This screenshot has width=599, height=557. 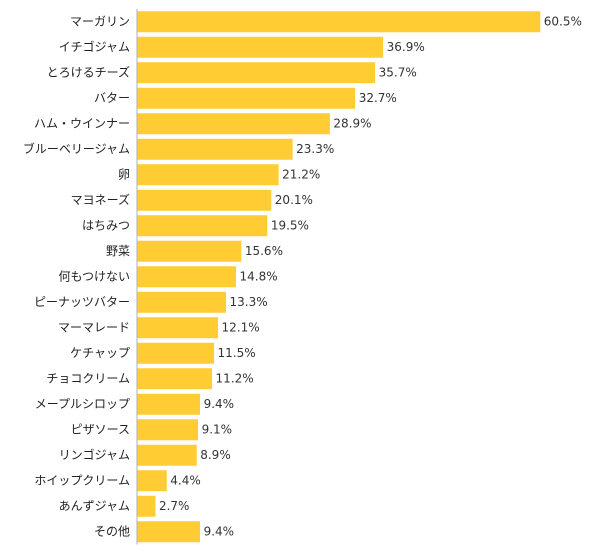 What do you see at coordinates (94, 454) in the screenshot?
I see `category-label: リンゴジャム` at bounding box center [94, 454].